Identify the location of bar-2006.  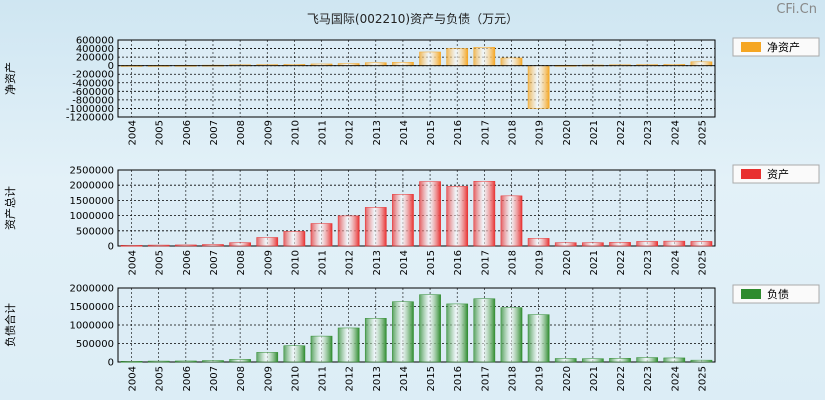
(186, 361).